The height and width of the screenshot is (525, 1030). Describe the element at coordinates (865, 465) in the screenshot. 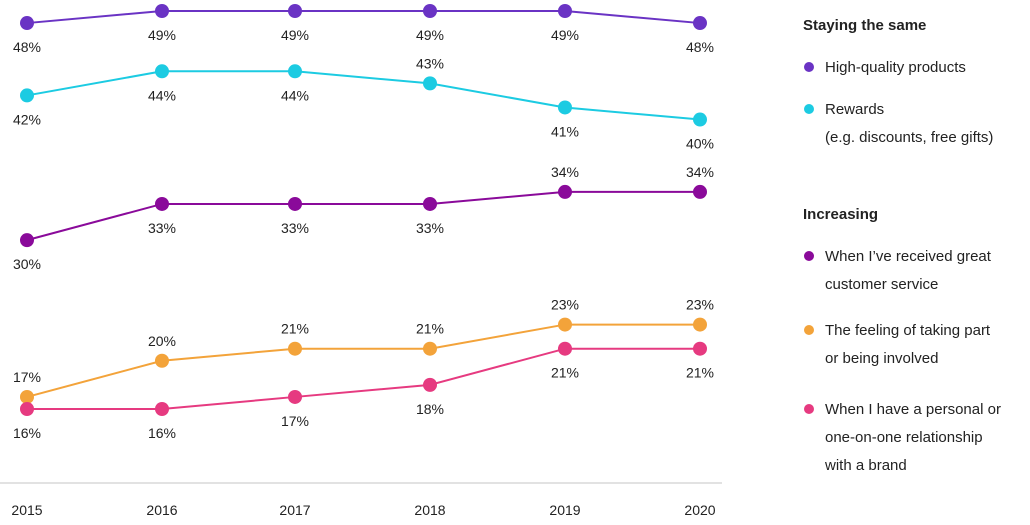

I see `legend-label: with a brand` at that location.